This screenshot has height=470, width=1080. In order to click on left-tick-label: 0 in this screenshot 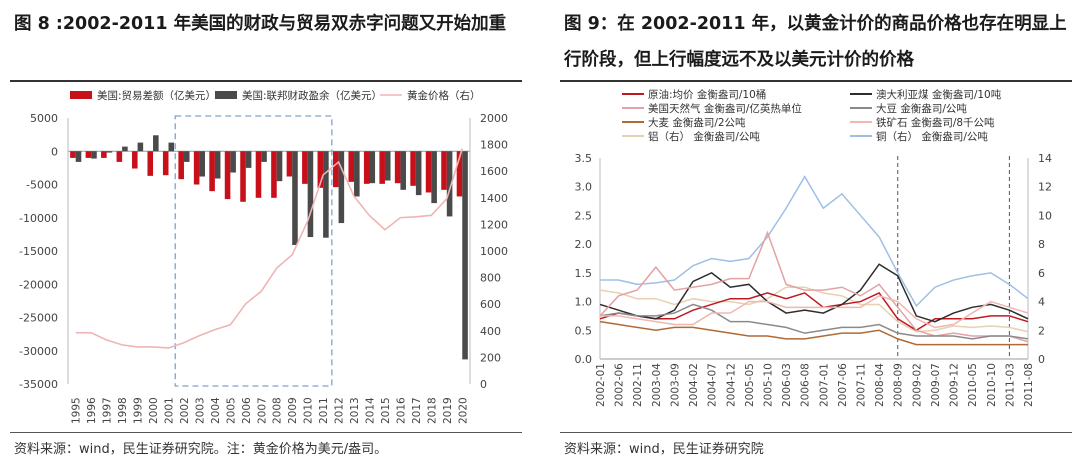, I will do `click(54, 151)`.